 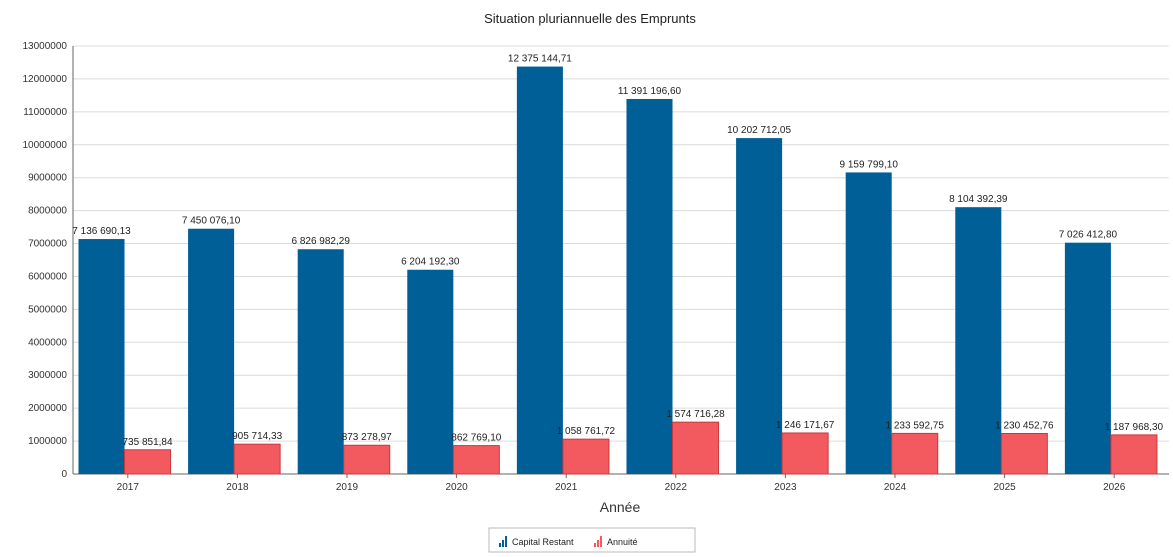 What do you see at coordinates (869, 164) in the screenshot?
I see `data-label: 9 159 799,10` at bounding box center [869, 164].